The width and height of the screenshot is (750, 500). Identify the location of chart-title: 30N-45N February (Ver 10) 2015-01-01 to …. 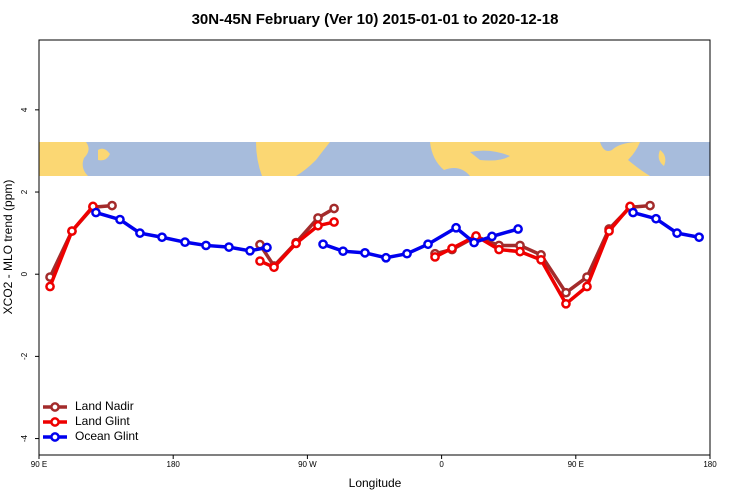
(375, 19).